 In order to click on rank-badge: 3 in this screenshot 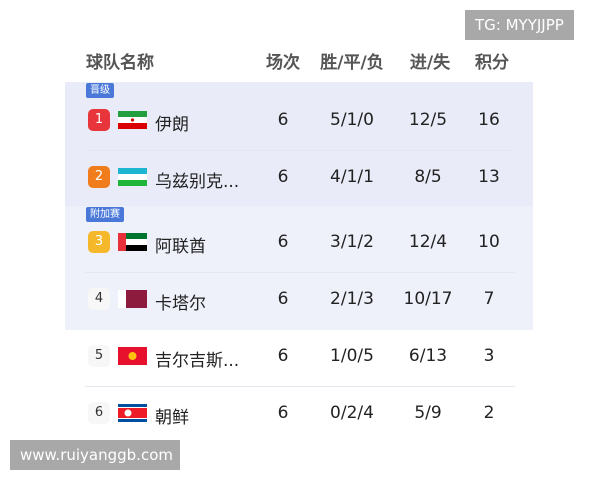, I will do `click(99, 242)`.